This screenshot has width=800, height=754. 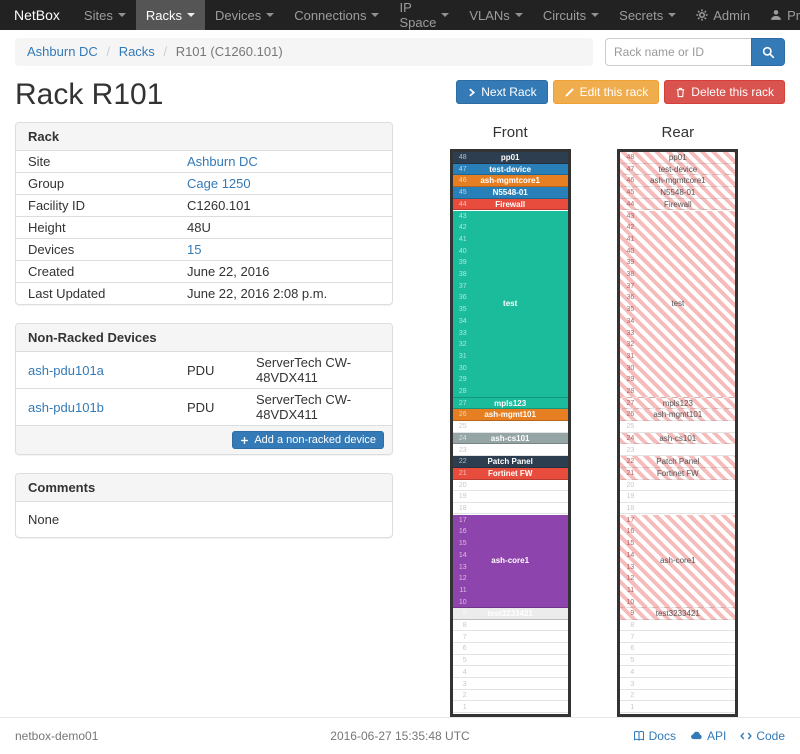 I want to click on group-link: Cage 1250, so click(x=219, y=183).